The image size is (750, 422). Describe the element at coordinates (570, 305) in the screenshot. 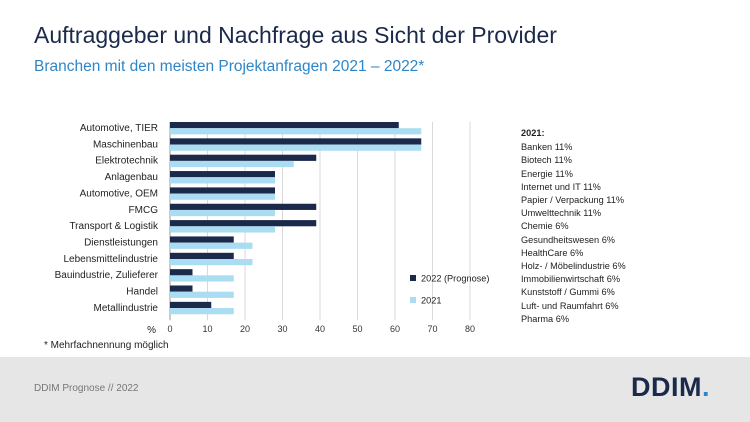

I see `sidebar-item: Luft- und Raumfahrt 6%` at that location.